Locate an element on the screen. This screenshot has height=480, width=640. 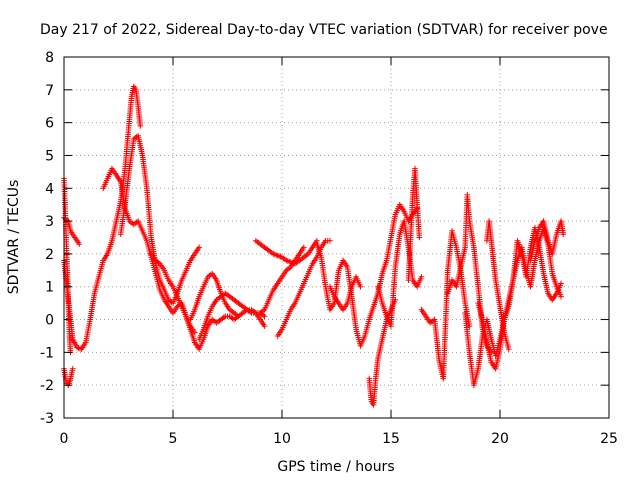
y-tick-label: 7 is located at coordinates (49, 91).